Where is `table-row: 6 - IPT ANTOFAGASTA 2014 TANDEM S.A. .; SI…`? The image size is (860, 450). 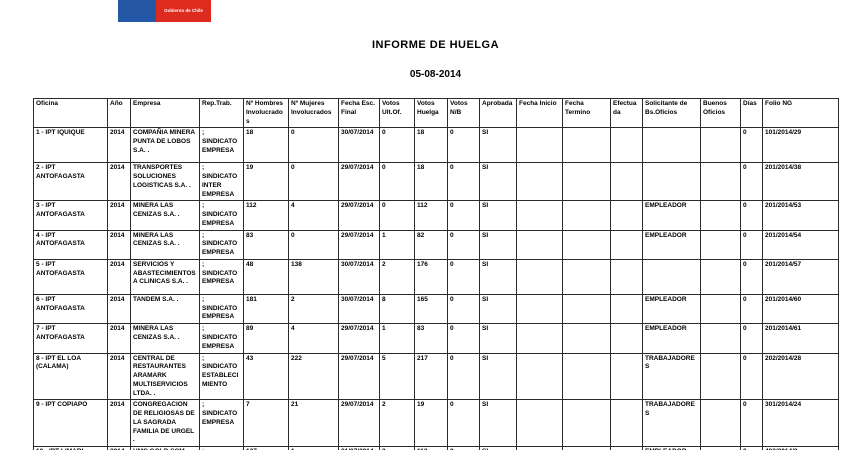 table-row: 6 - IPT ANTOFAGASTA 2014 TANDEM S.A. .; SI… is located at coordinates (436, 309).